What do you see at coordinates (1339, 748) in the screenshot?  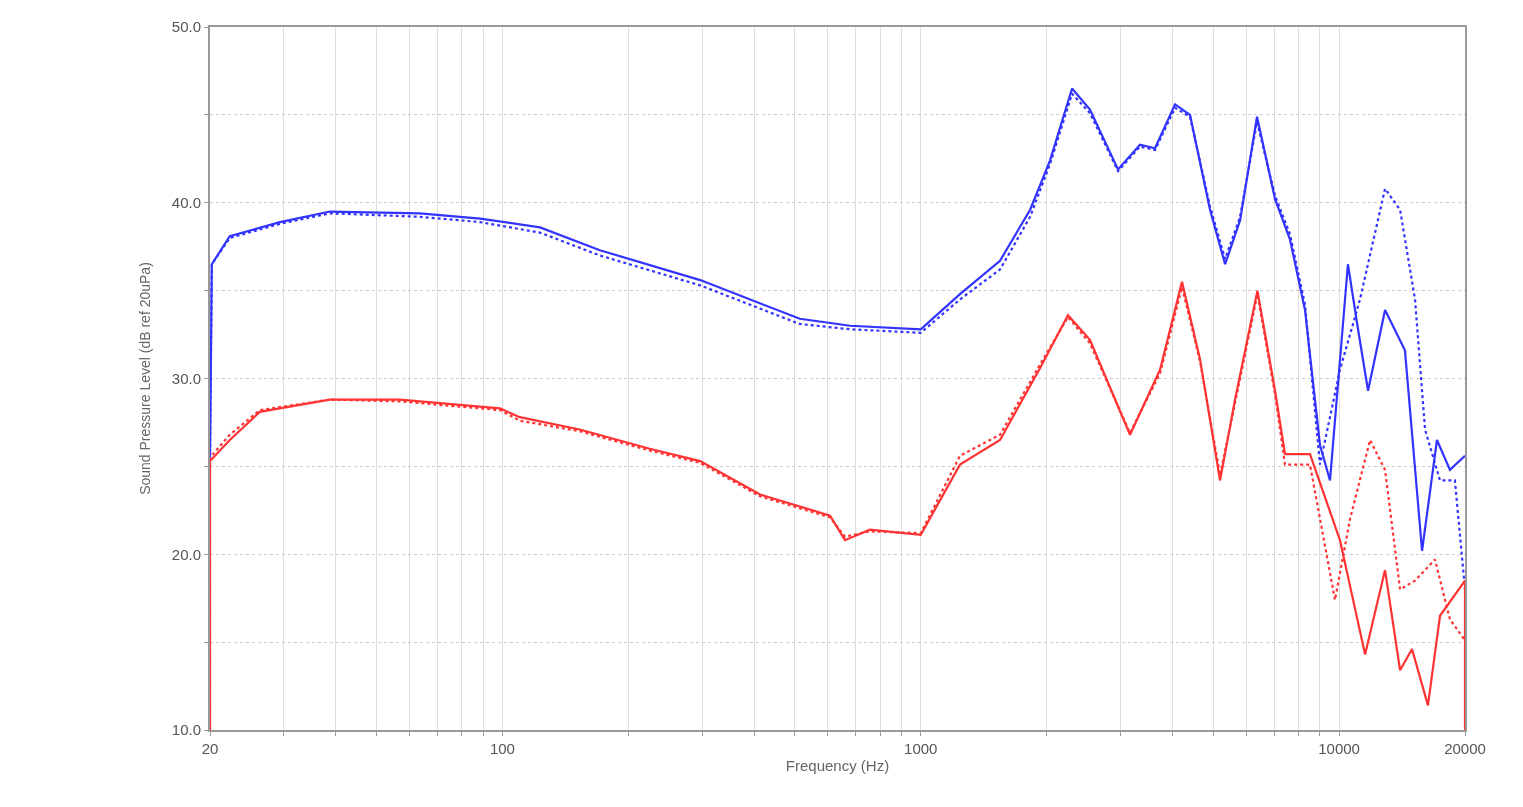 I see `x-tick-label: 10000` at bounding box center [1339, 748].